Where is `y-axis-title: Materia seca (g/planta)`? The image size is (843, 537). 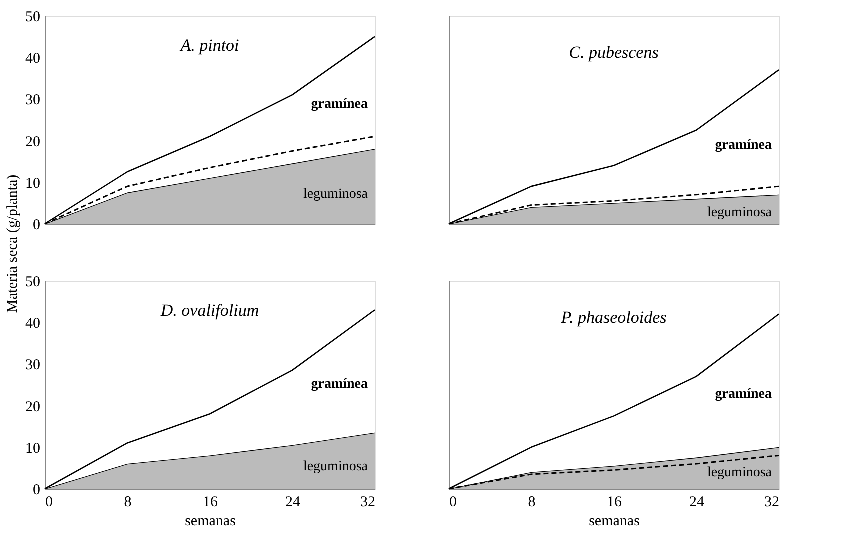
y-axis-title: Materia seca (g/planta) is located at coordinates (13, 244).